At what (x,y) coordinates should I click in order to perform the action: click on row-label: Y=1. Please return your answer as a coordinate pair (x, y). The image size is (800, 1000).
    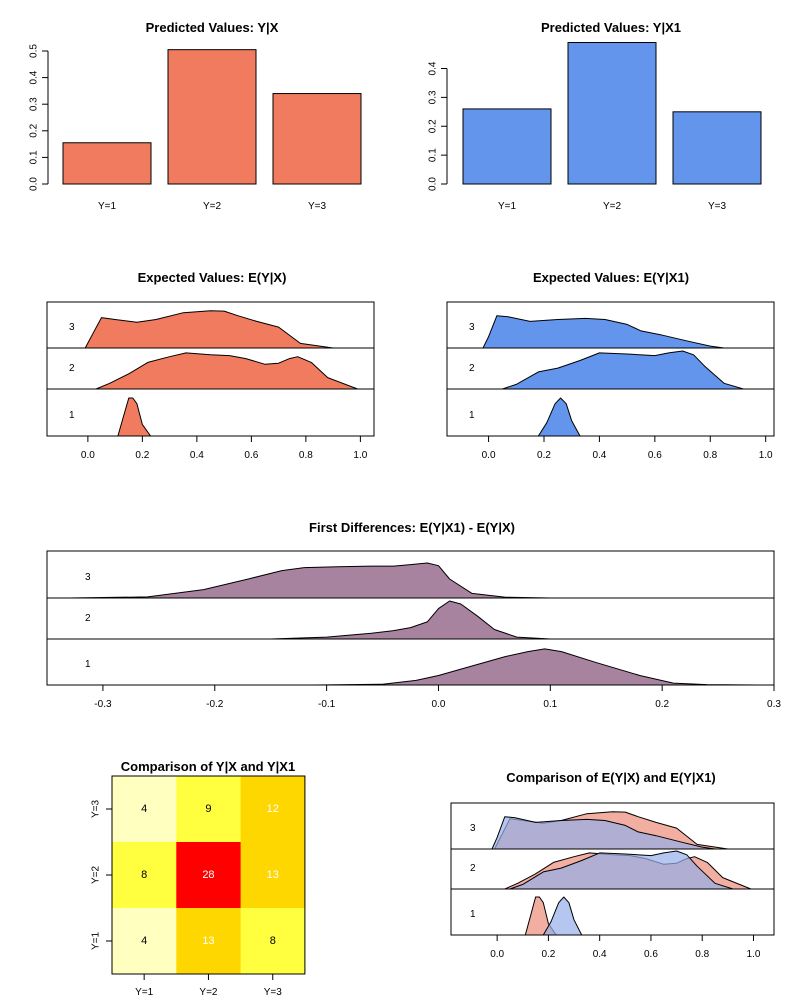
    Looking at the image, I should click on (96, 941).